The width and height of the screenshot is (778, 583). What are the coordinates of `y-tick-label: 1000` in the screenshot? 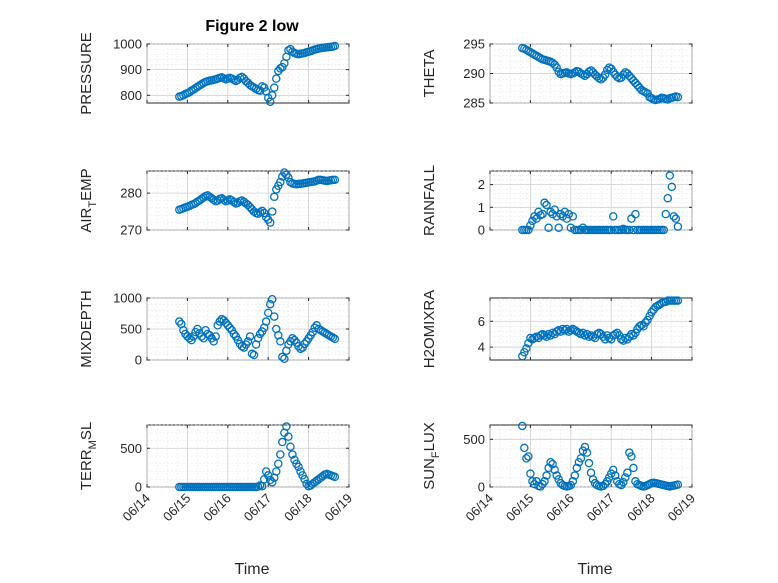 It's located at (127, 44).